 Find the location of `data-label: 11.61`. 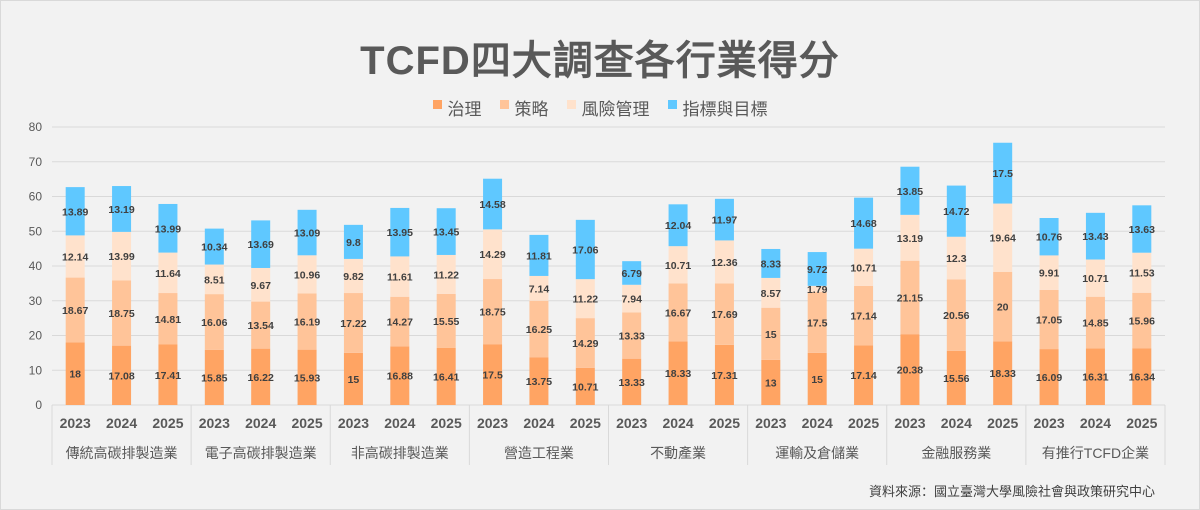

data-label: 11.61 is located at coordinates (400, 278).